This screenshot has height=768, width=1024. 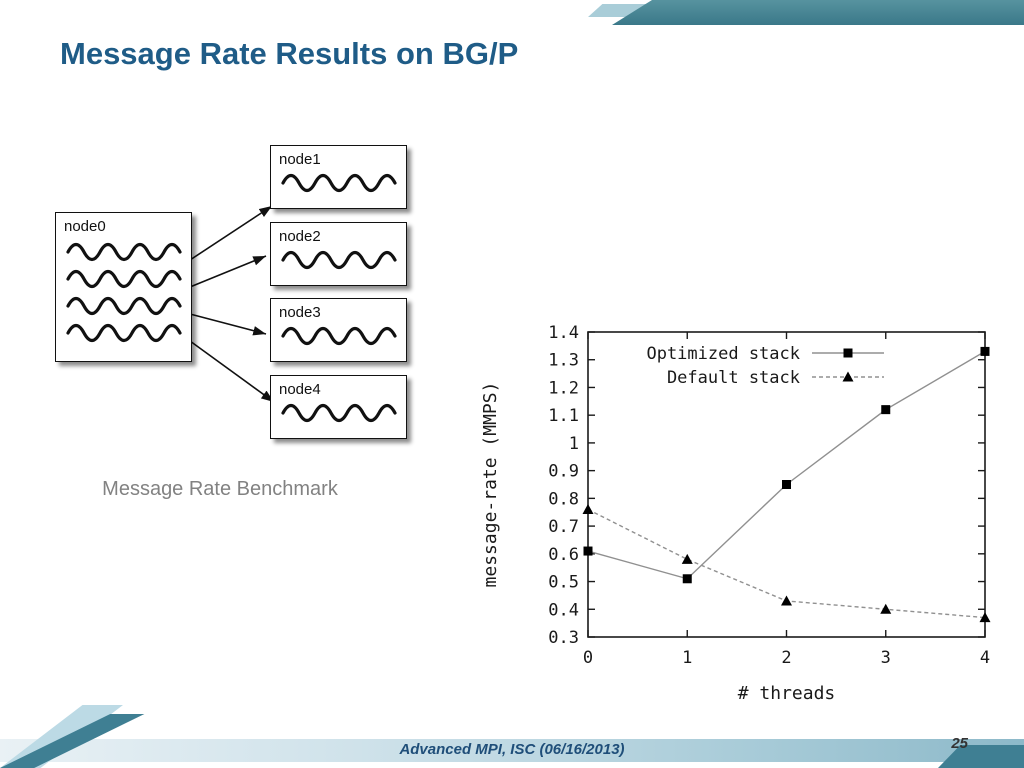 I want to click on top-right-band-icon, so click(x=818, y=12).